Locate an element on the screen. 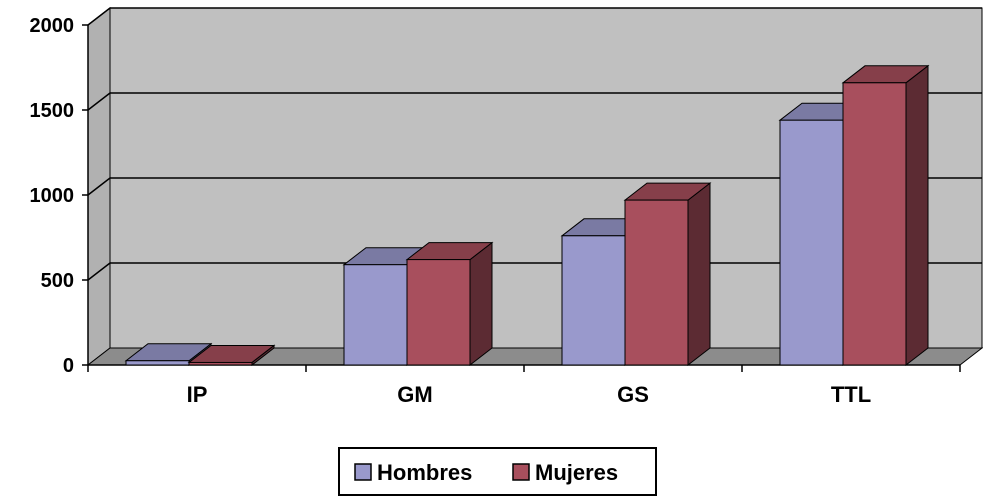 Image resolution: width=983 pixels, height=496 pixels. y-tick-label: 0 is located at coordinates (68, 366).